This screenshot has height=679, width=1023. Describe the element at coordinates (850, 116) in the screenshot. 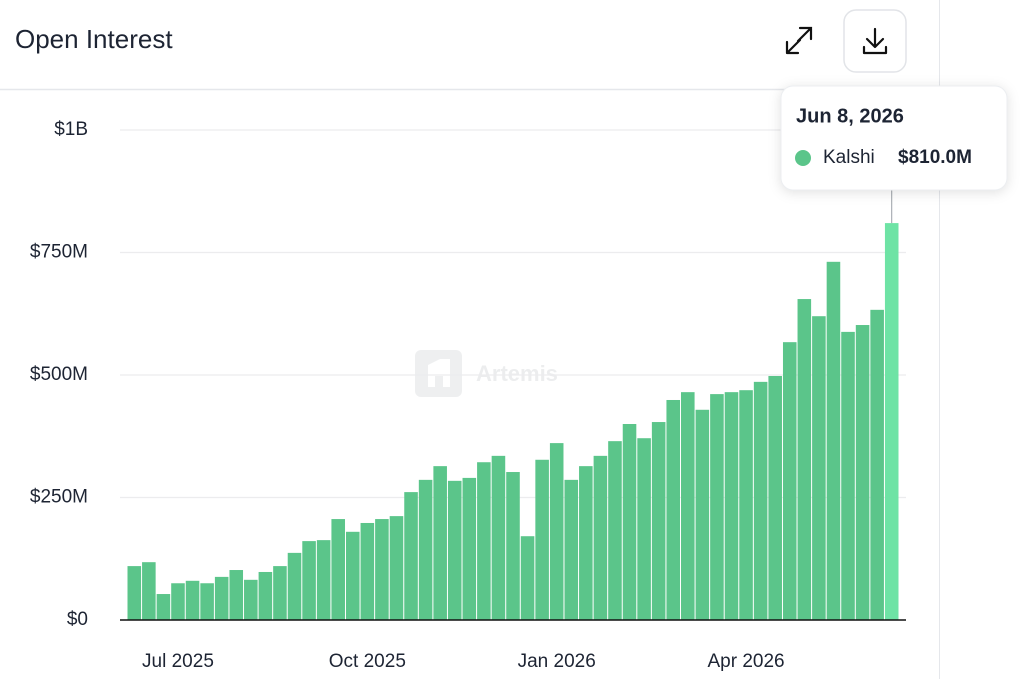

I see `tooltip-date: Jun 8, 2026` at that location.